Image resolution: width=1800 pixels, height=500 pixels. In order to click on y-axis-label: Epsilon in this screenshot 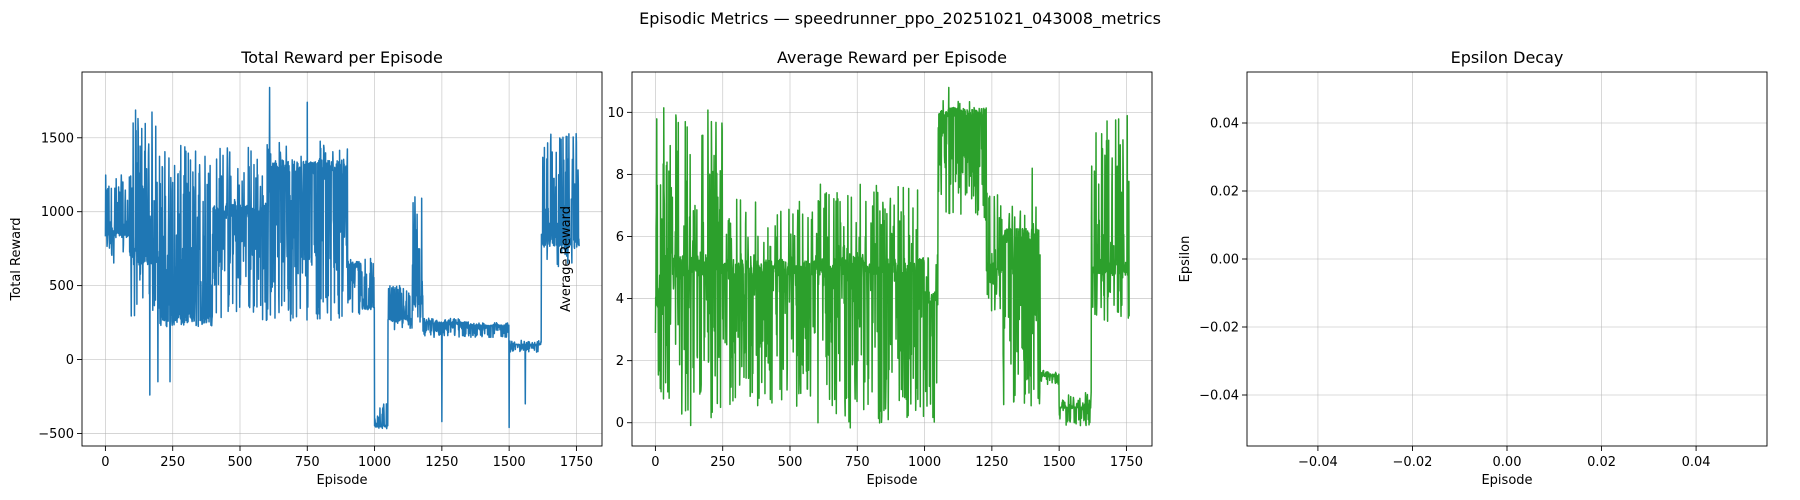, I will do `click(1185, 259)`.